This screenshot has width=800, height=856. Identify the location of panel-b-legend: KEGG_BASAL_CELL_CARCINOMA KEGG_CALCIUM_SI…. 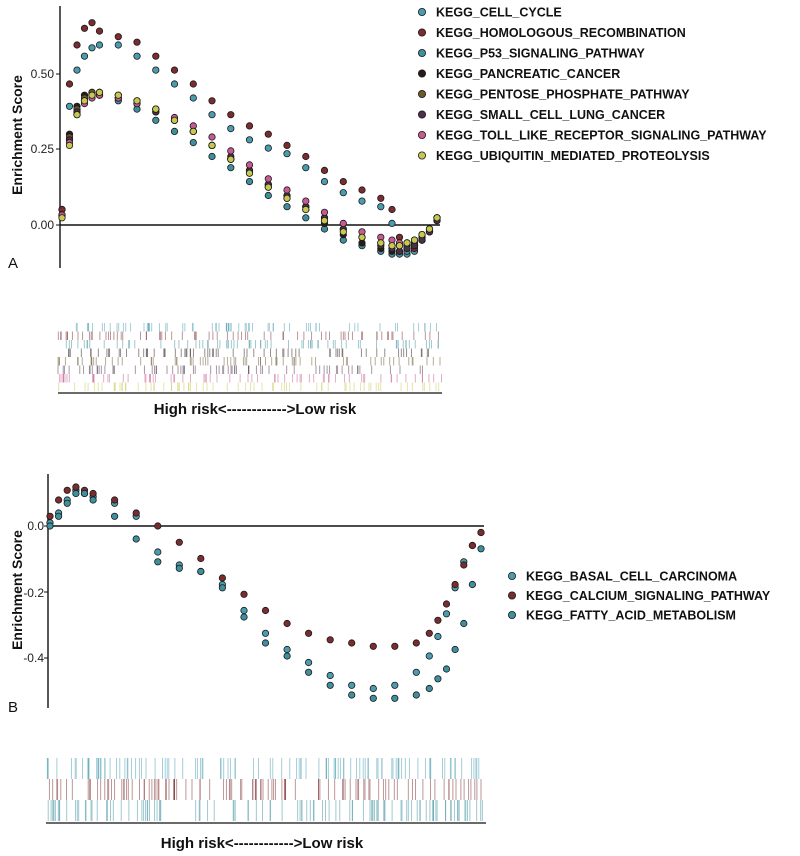
(639, 596).